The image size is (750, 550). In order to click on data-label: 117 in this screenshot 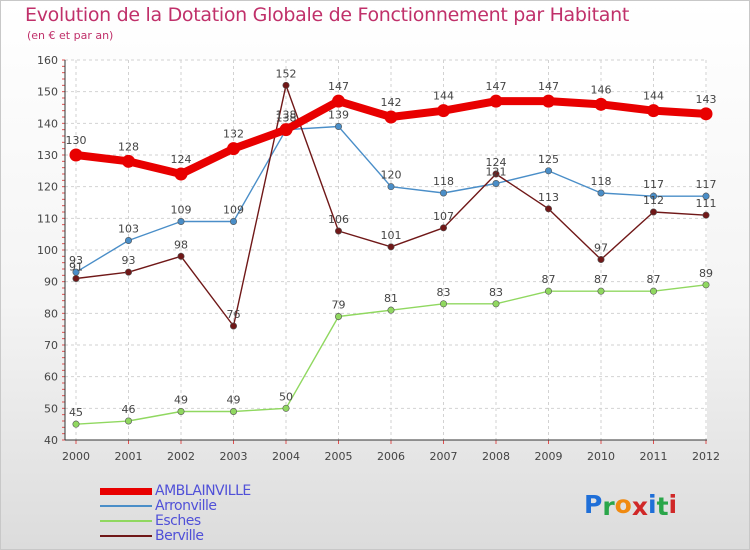, I will do `click(706, 184)`.